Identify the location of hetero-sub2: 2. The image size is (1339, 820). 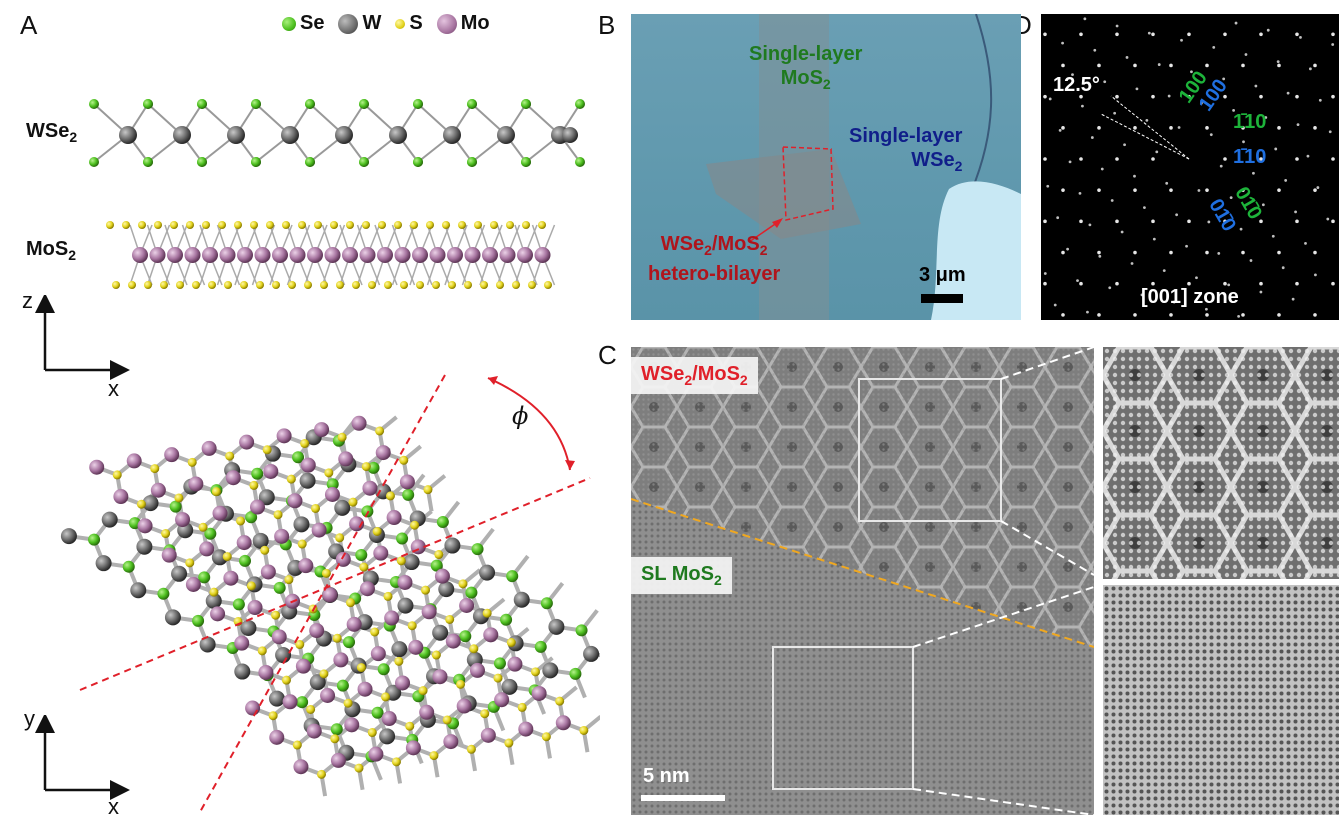
(763, 250).